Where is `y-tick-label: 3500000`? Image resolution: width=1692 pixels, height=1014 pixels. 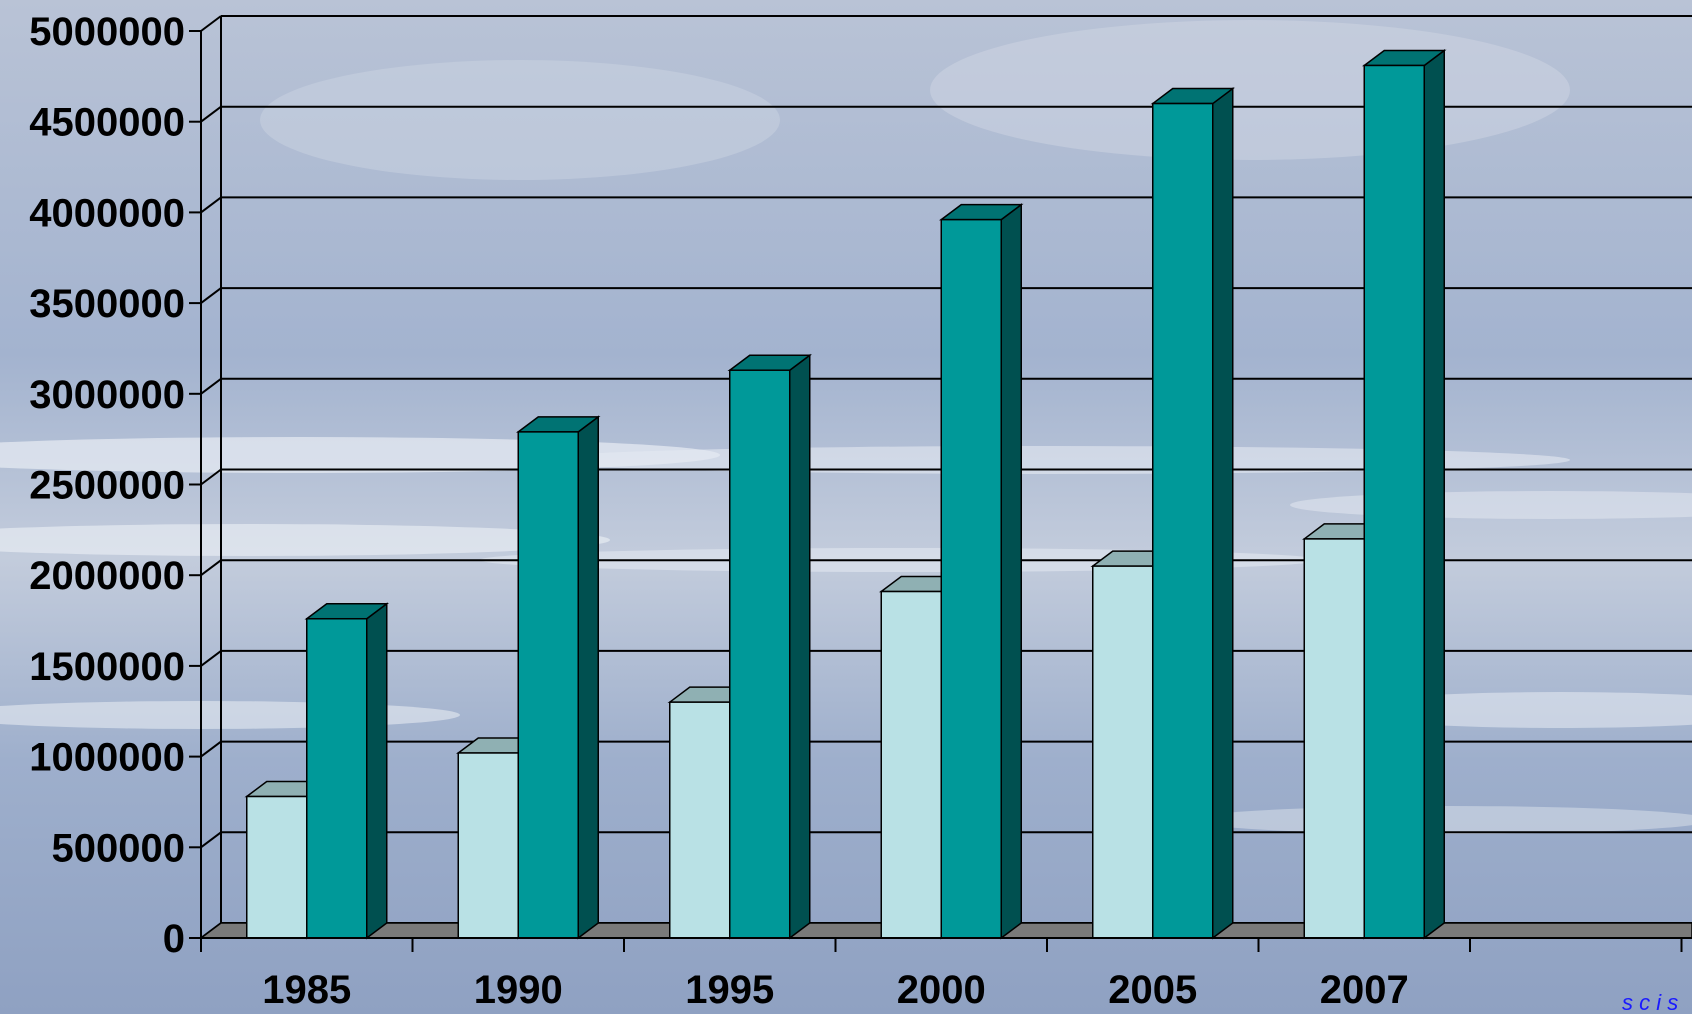
y-tick-label: 3500000 is located at coordinates (107, 304).